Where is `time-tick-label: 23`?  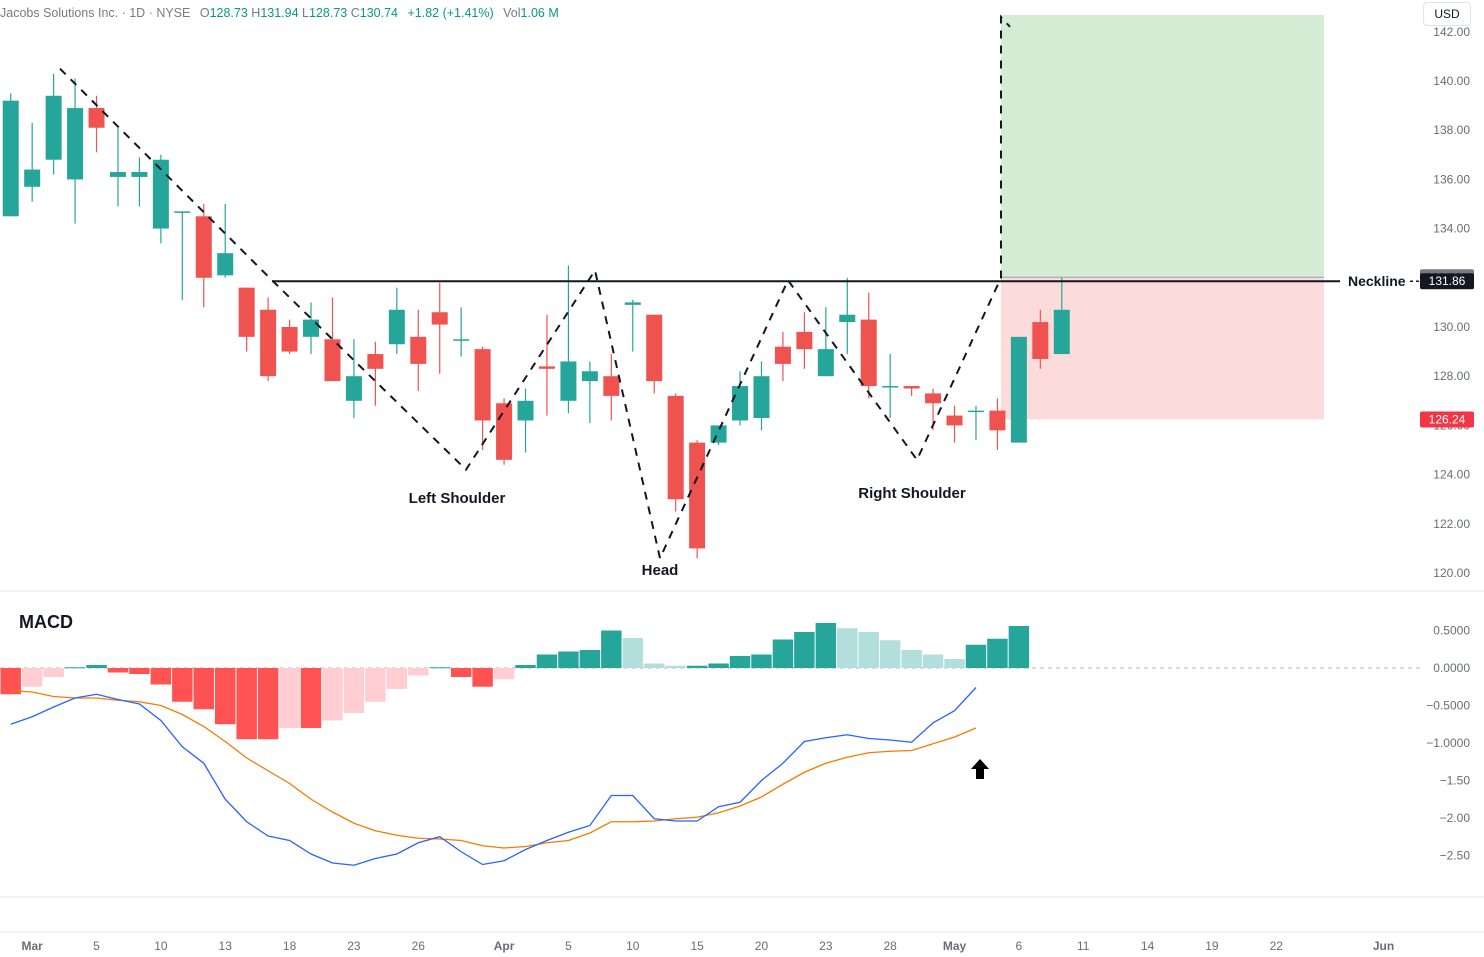 time-tick-label: 23 is located at coordinates (354, 946).